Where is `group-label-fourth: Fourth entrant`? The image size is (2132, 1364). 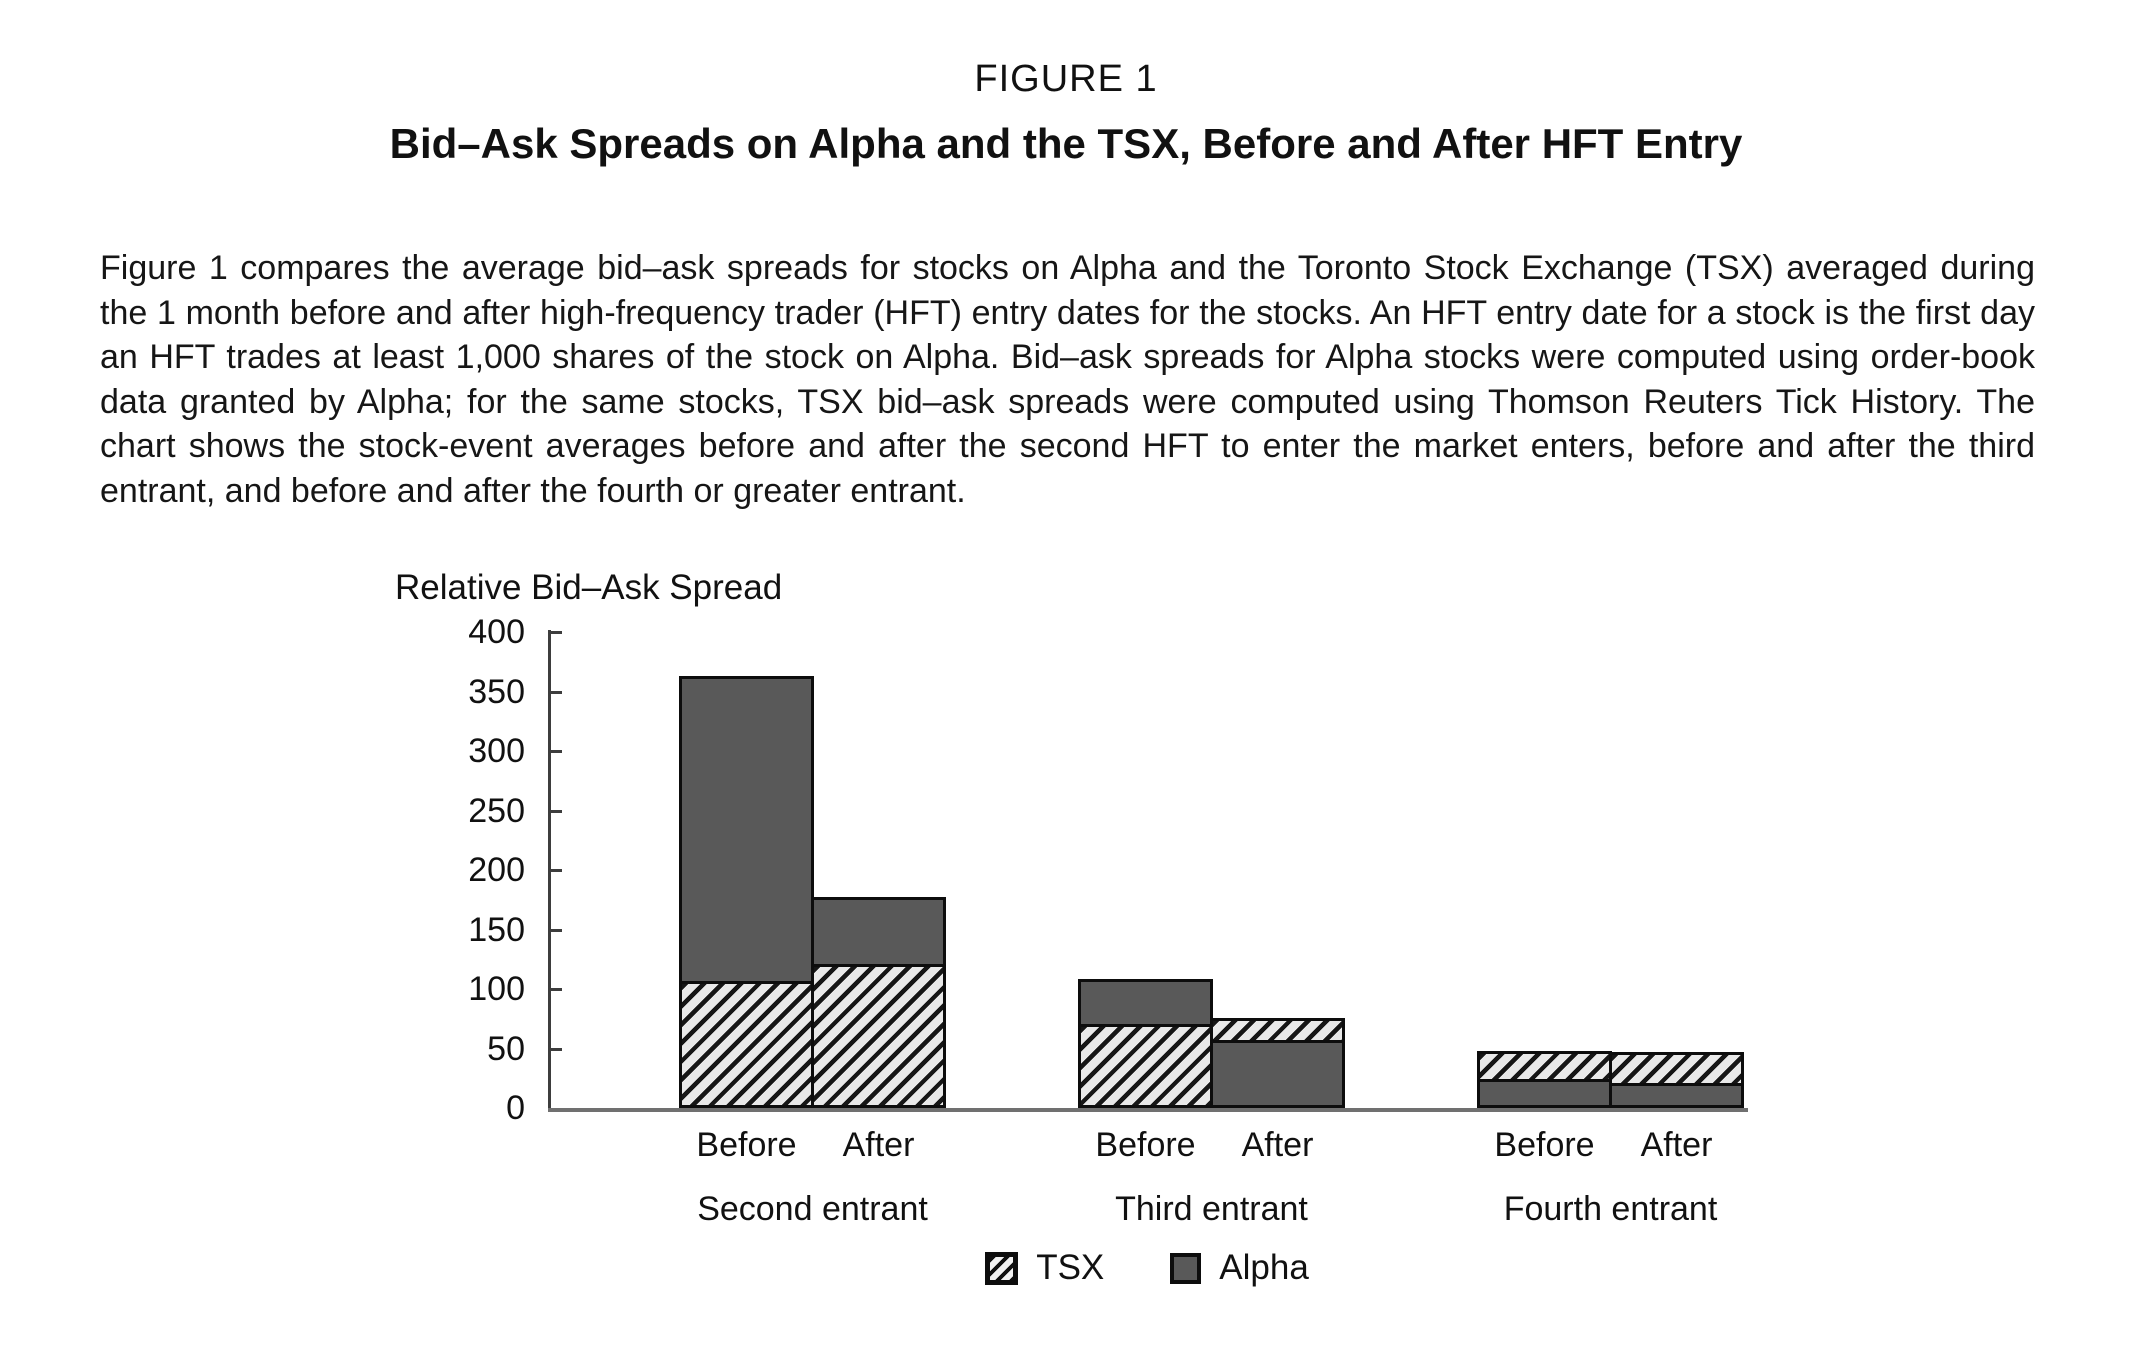
group-label-fourth: Fourth entrant is located at coordinates (1610, 1209).